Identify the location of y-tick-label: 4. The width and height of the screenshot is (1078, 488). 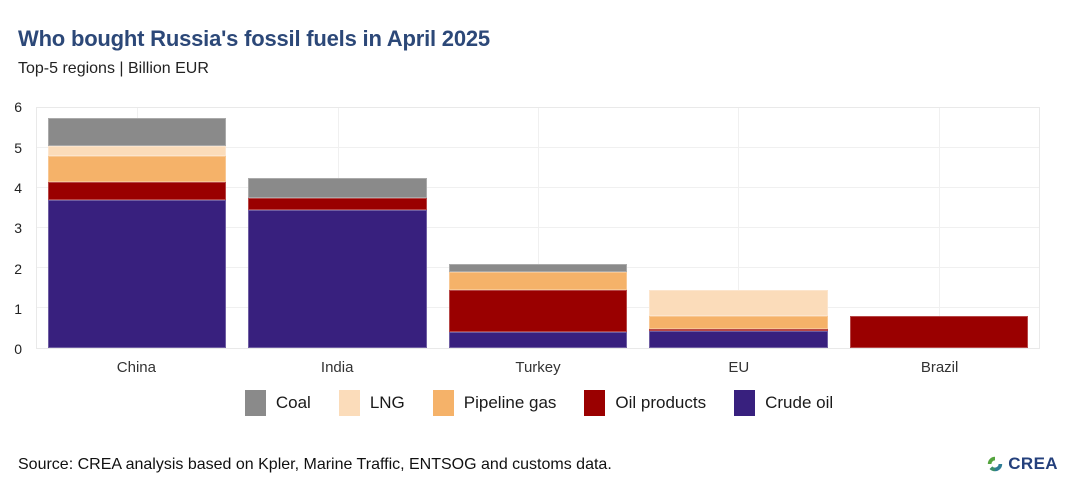
(18, 188).